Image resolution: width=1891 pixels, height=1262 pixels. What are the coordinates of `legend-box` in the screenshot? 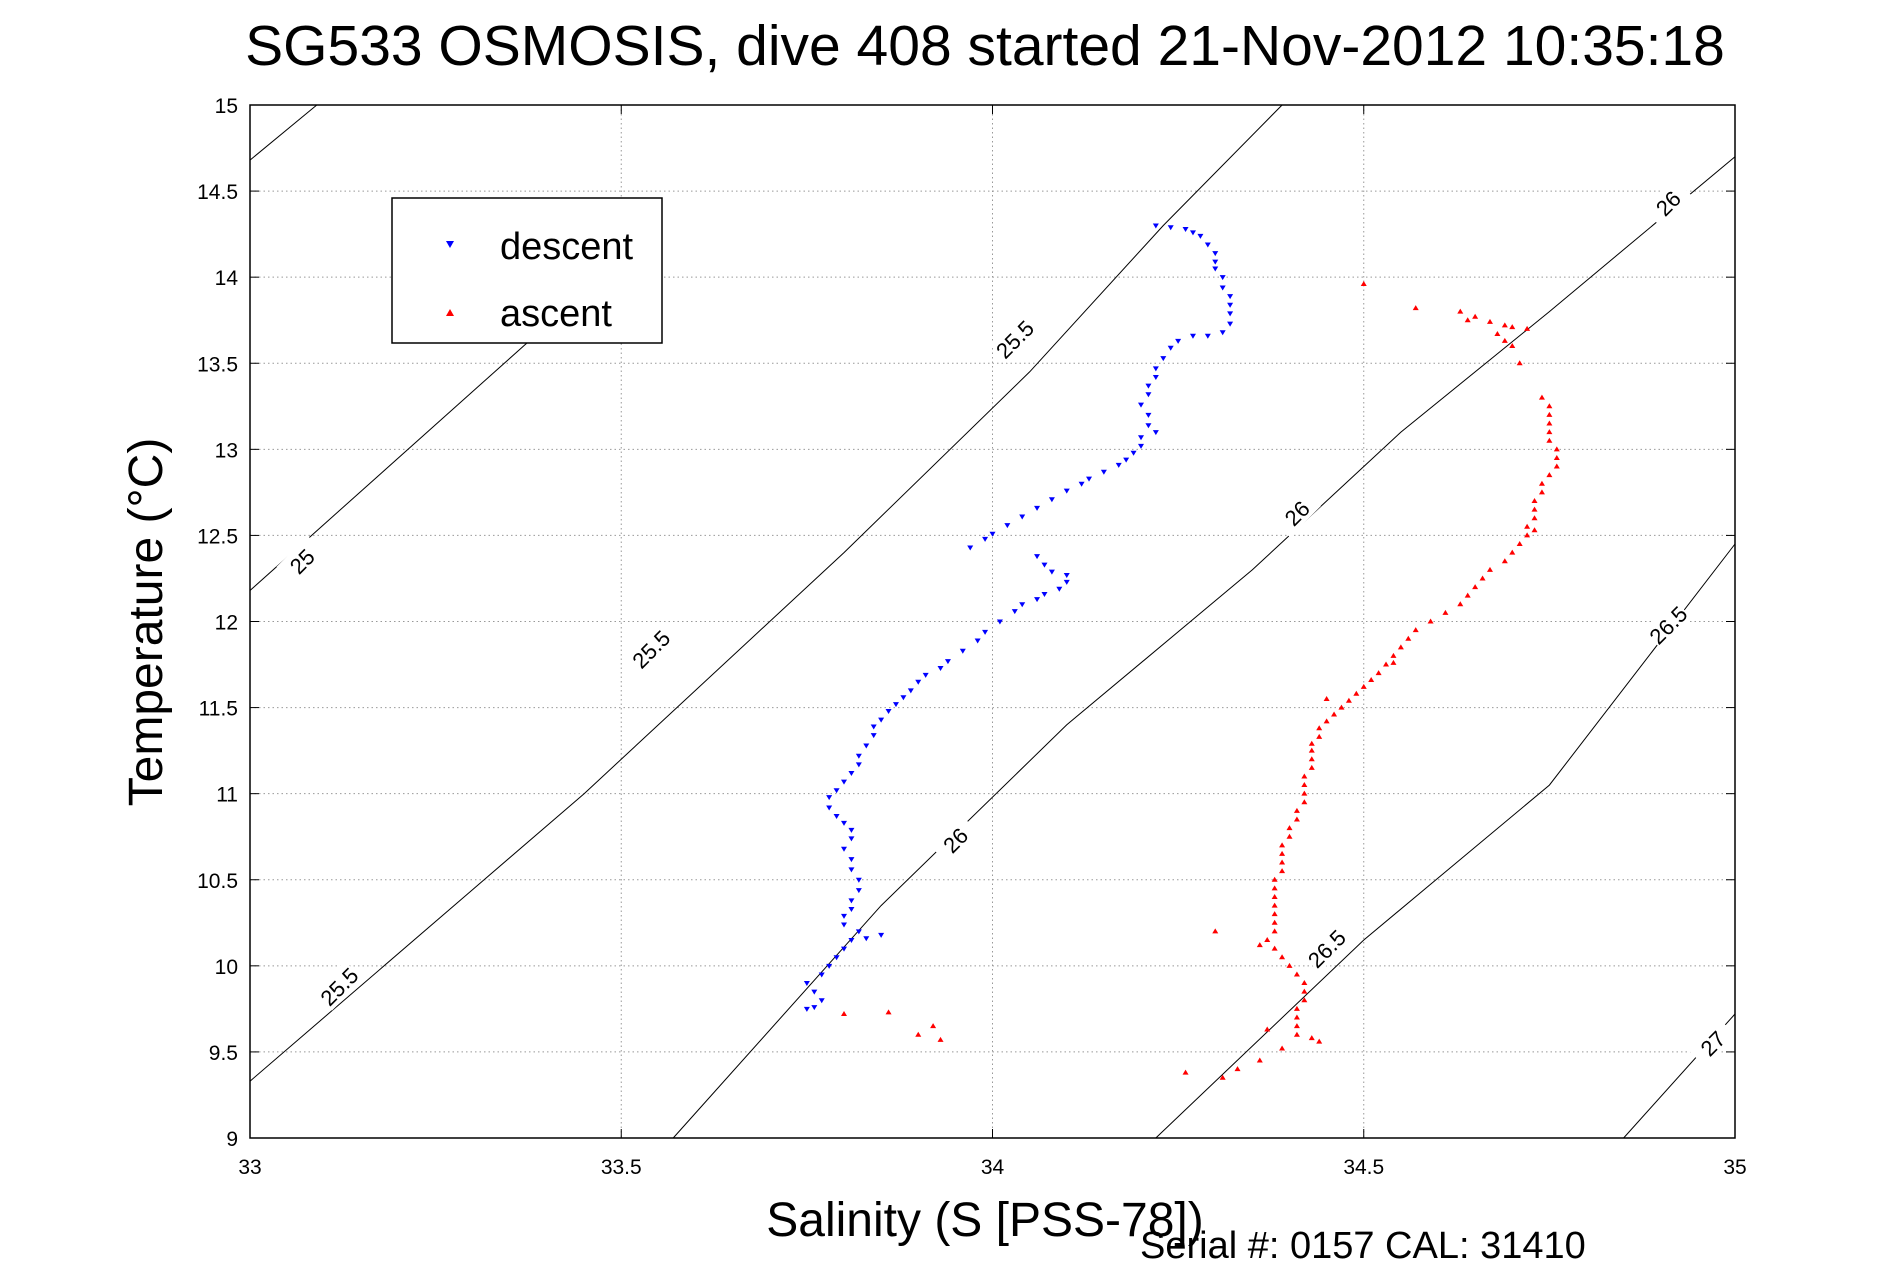 It's located at (527, 270).